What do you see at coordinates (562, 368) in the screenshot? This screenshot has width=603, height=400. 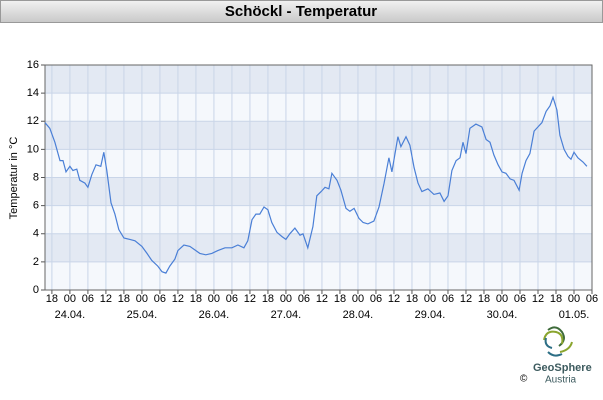 I see `brand-name: GeoSphere` at bounding box center [562, 368].